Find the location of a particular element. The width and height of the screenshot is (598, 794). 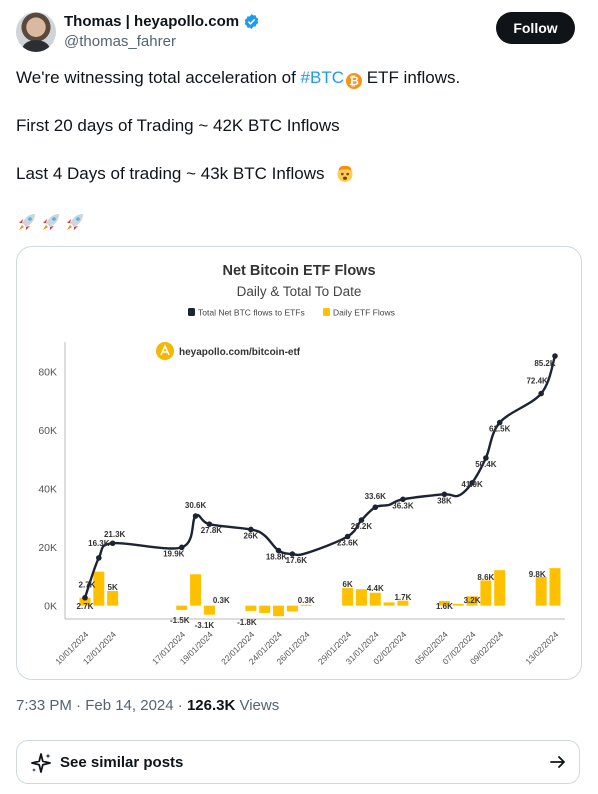

total-value-label: 36.3K is located at coordinates (403, 505).